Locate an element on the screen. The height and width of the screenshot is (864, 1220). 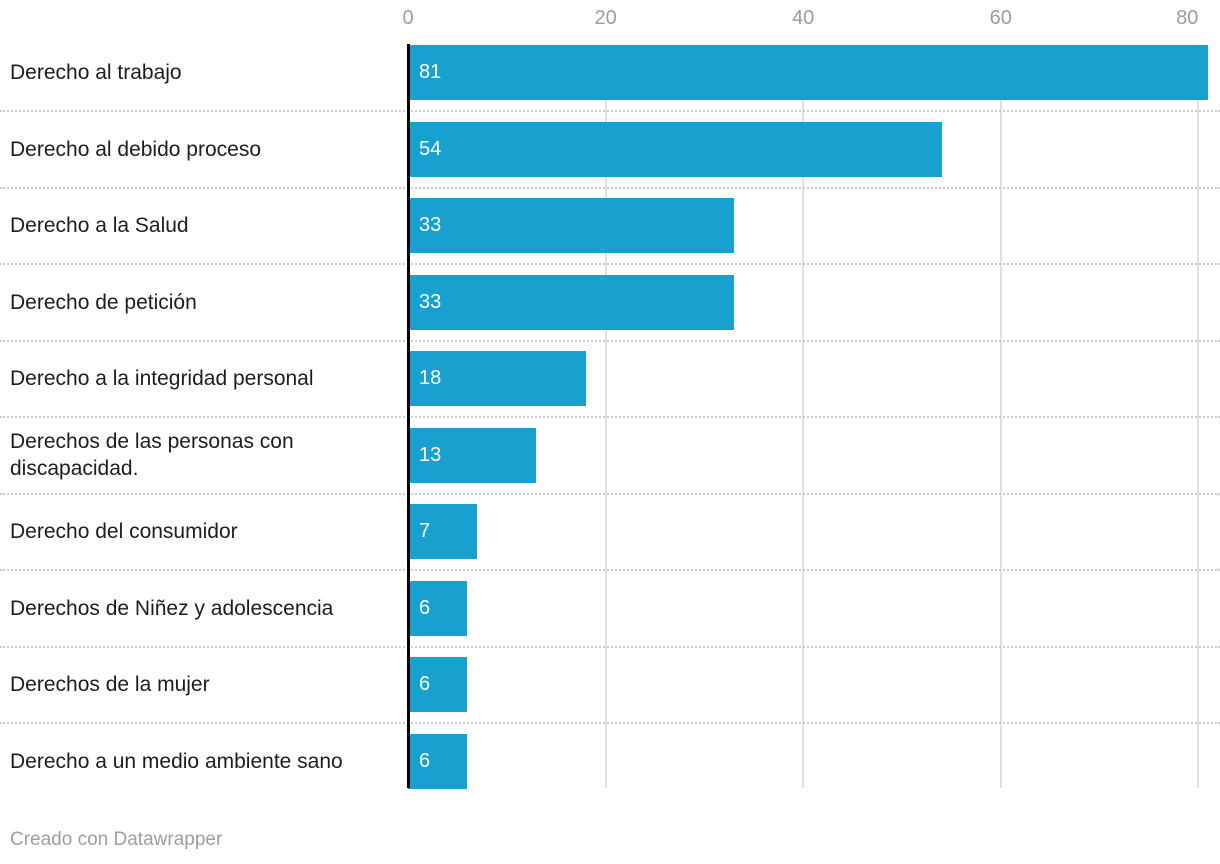
bar: 7 is located at coordinates (443, 531).